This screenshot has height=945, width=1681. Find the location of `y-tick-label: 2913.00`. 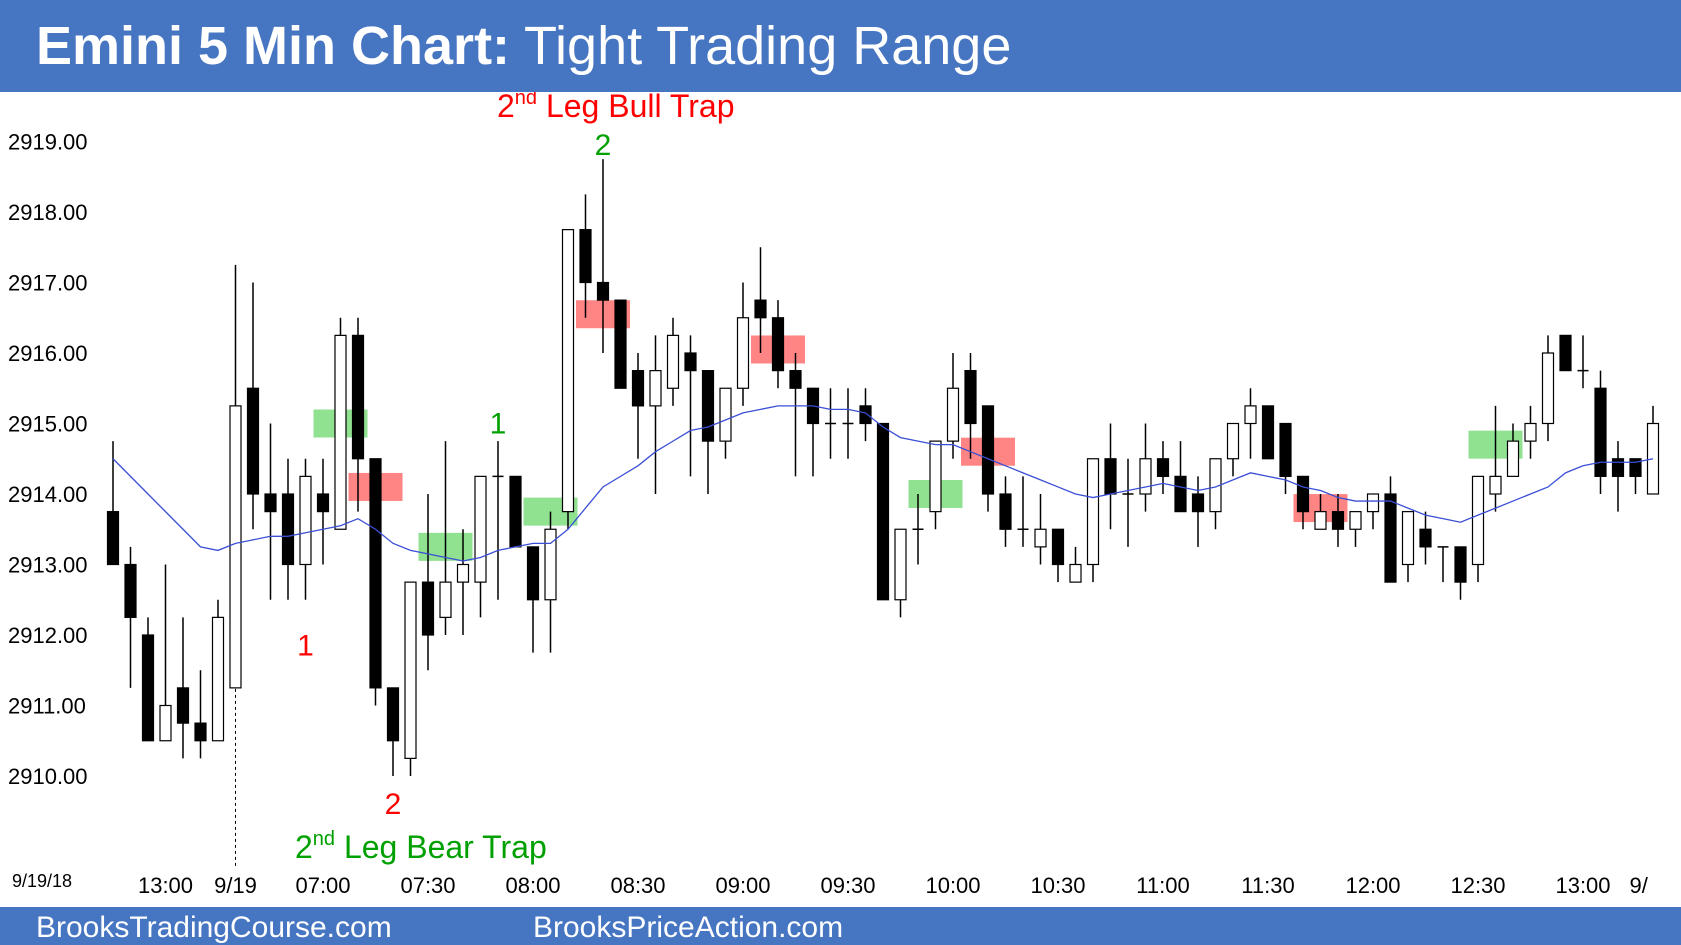

y-tick-label: 2913.00 is located at coordinates (48, 565).